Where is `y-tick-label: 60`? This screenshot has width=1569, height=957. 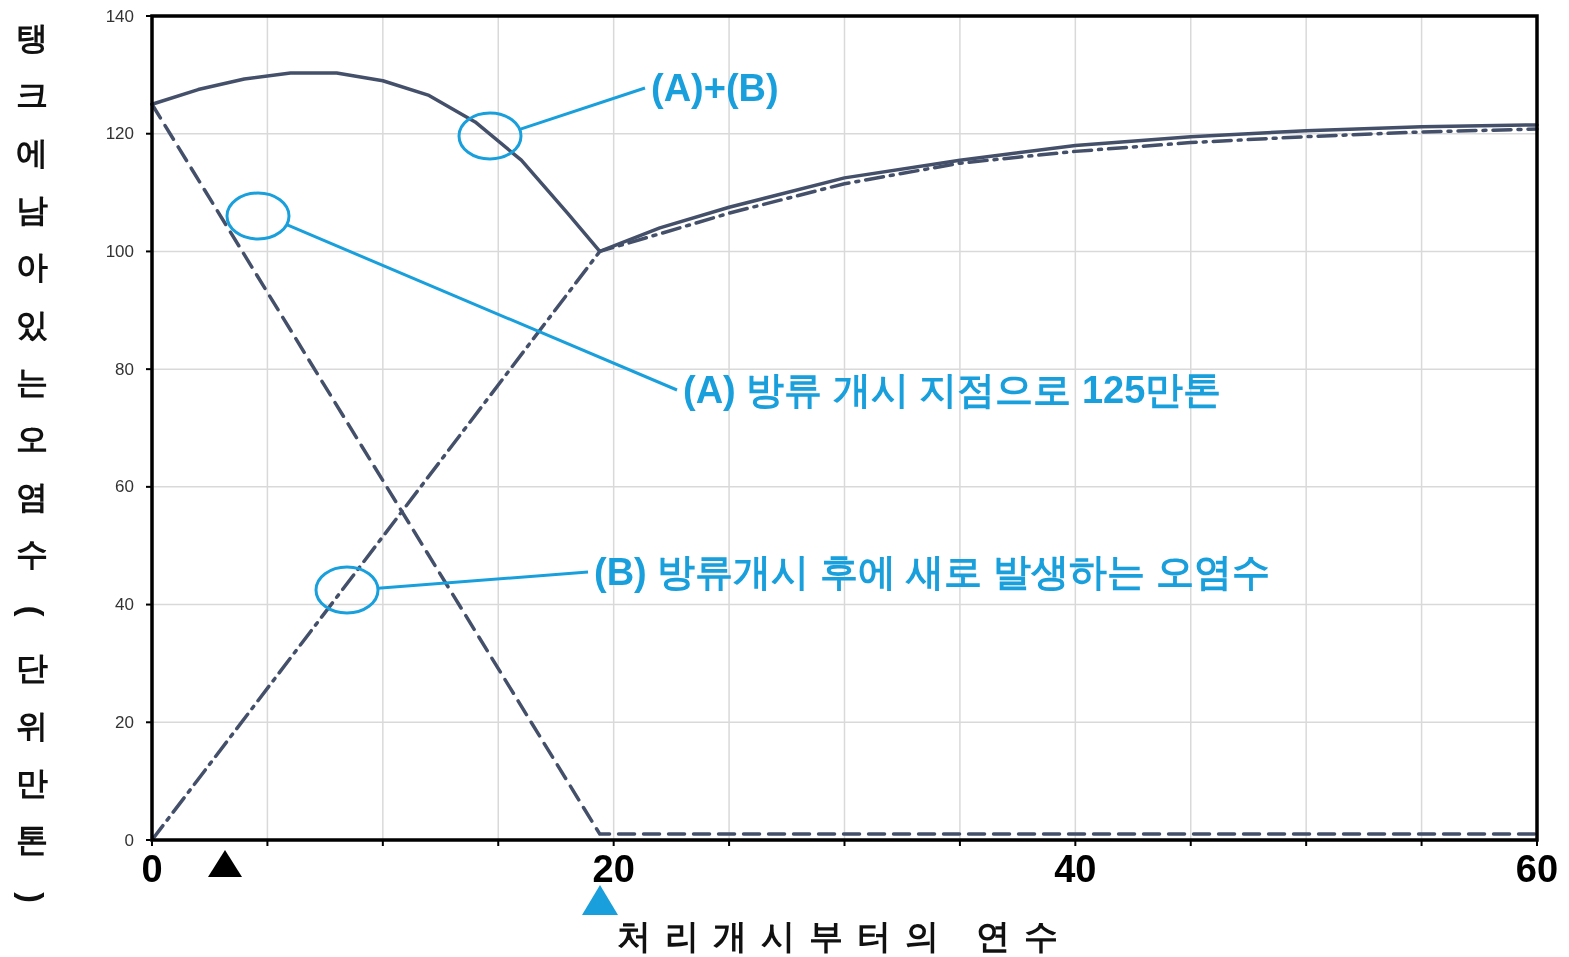 y-tick-label: 60 is located at coordinates (124, 487).